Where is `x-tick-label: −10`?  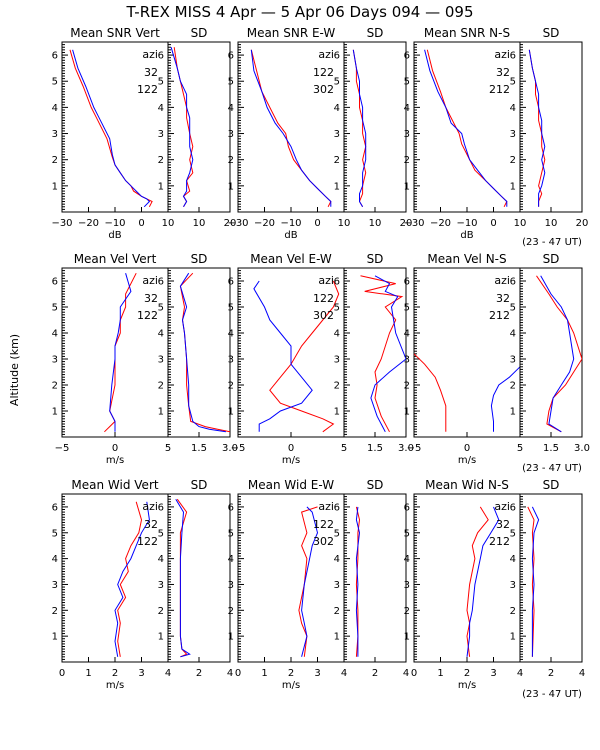 x-tick-label: −10 is located at coordinates (114, 223).